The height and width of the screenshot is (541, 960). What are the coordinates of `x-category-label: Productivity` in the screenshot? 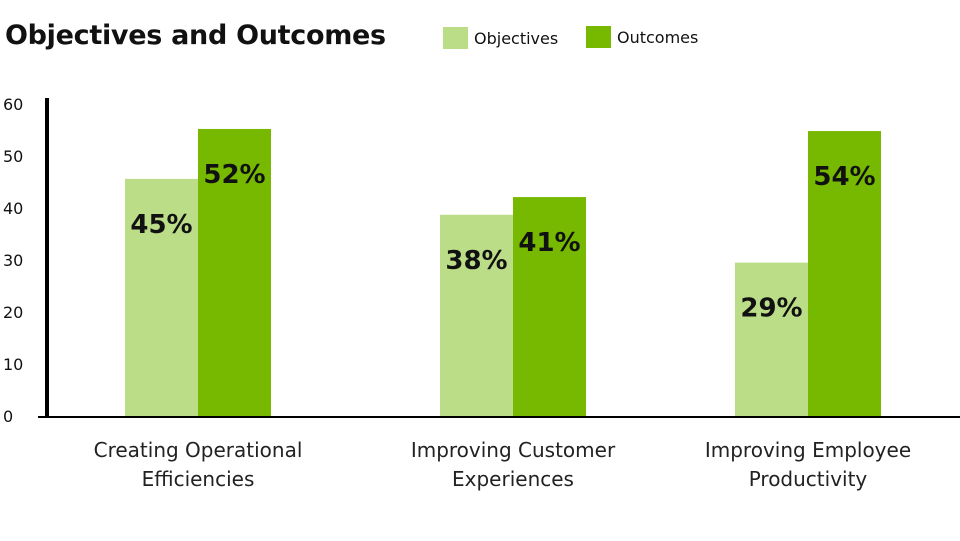 It's located at (808, 479).